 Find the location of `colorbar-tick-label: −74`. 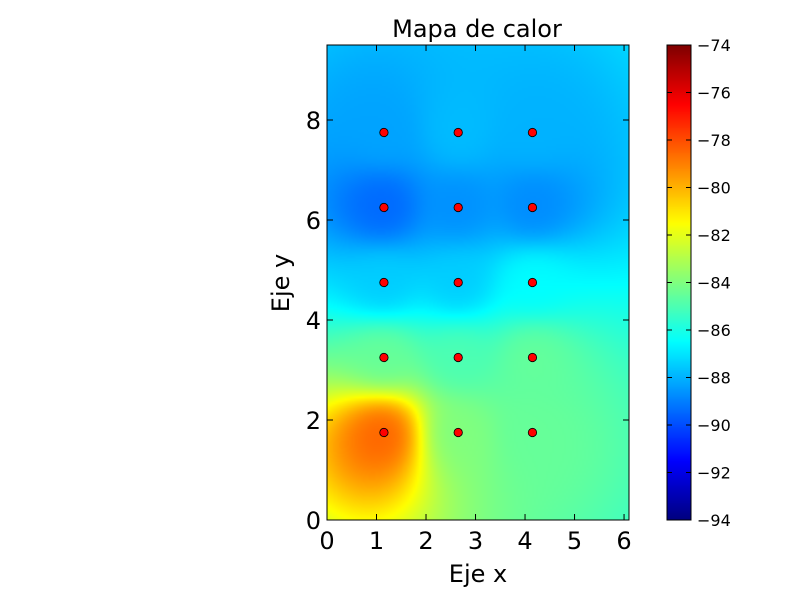

colorbar-tick-label: −74 is located at coordinates (714, 45).